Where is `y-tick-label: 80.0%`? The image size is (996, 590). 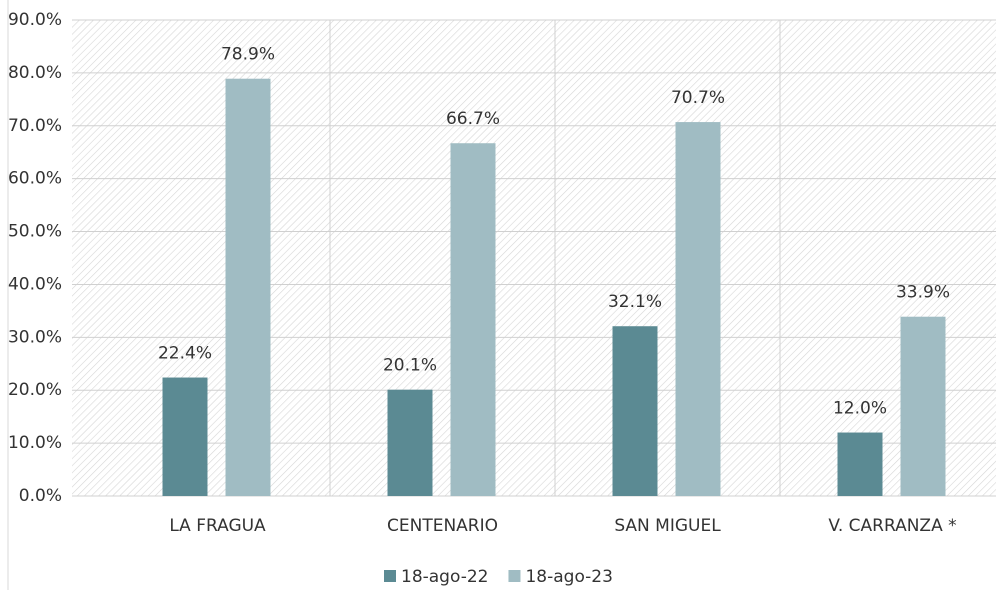
y-tick-label: 80.0% is located at coordinates (35, 73).